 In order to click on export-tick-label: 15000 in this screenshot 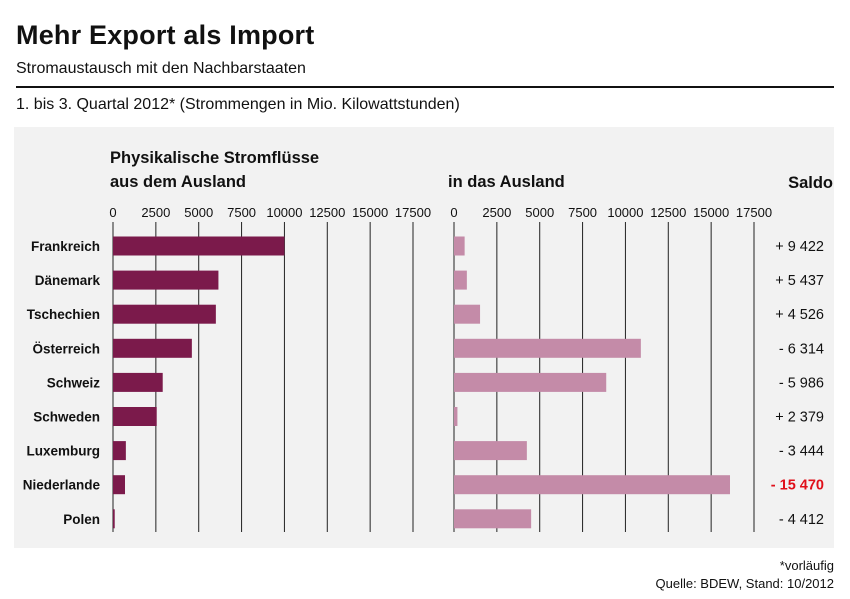, I will do `click(711, 212)`.